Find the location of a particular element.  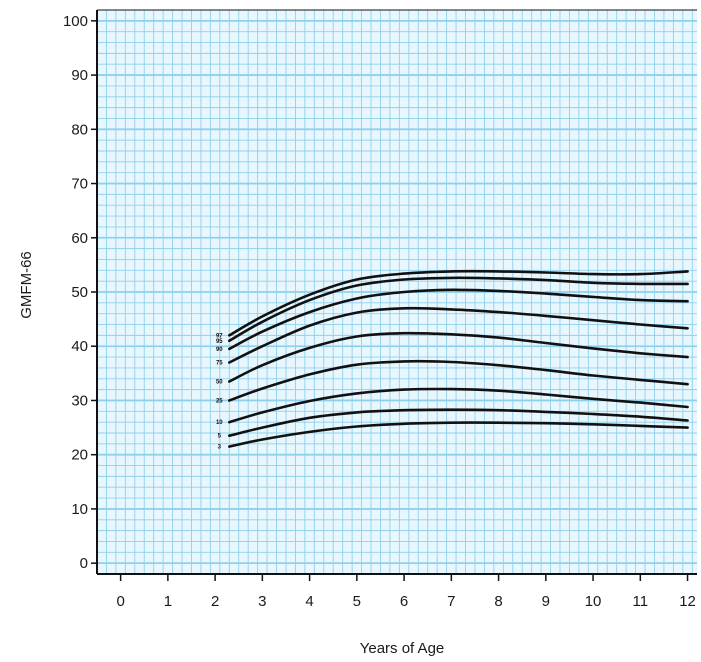

x-tick-label: 5 is located at coordinates (357, 601).